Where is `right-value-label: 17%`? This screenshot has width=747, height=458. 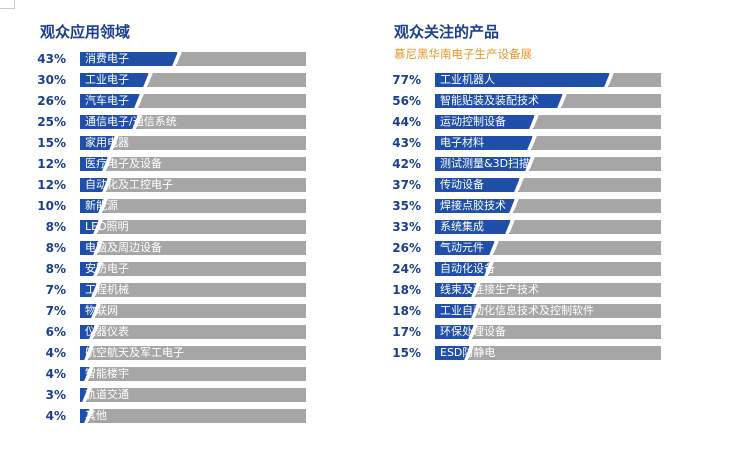
right-value-label: 17% is located at coordinates (406, 332).